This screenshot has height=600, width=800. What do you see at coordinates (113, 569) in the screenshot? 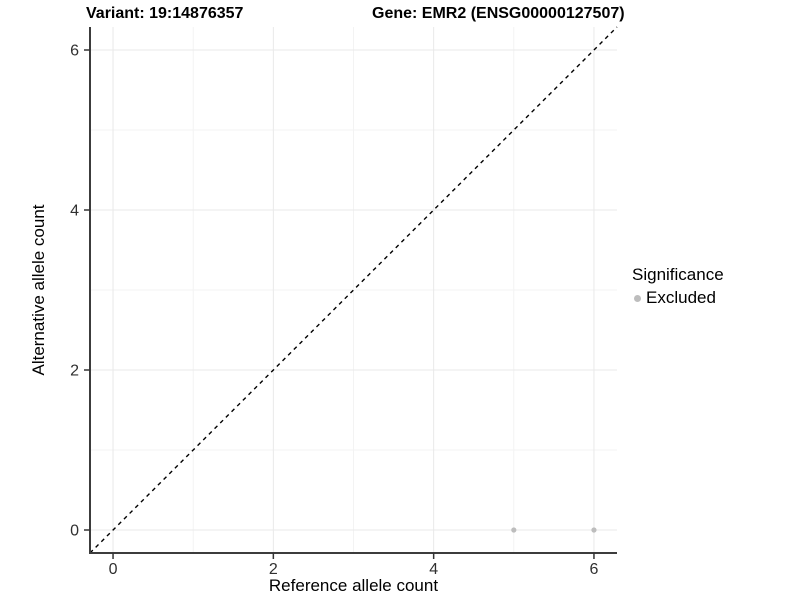
I see `x-tick-label: 0` at bounding box center [113, 569].